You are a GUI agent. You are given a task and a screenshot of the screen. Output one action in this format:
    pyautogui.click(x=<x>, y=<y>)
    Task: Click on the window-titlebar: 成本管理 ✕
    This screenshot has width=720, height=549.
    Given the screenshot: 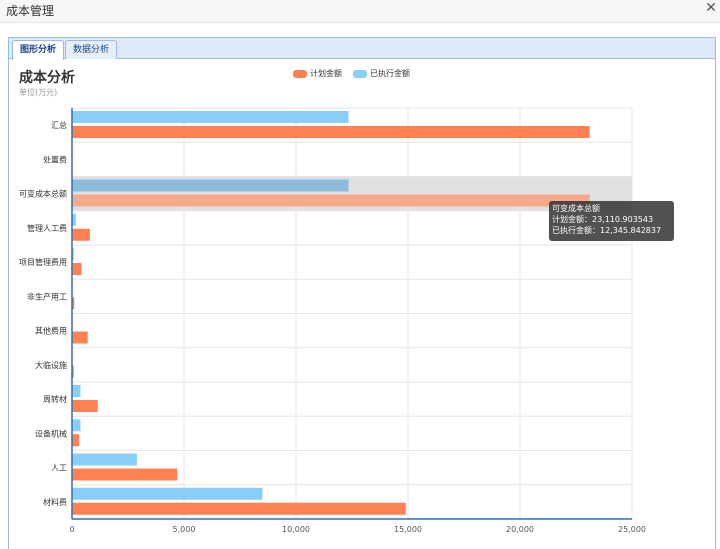 What is the action you would take?
    pyautogui.click(x=360, y=11)
    